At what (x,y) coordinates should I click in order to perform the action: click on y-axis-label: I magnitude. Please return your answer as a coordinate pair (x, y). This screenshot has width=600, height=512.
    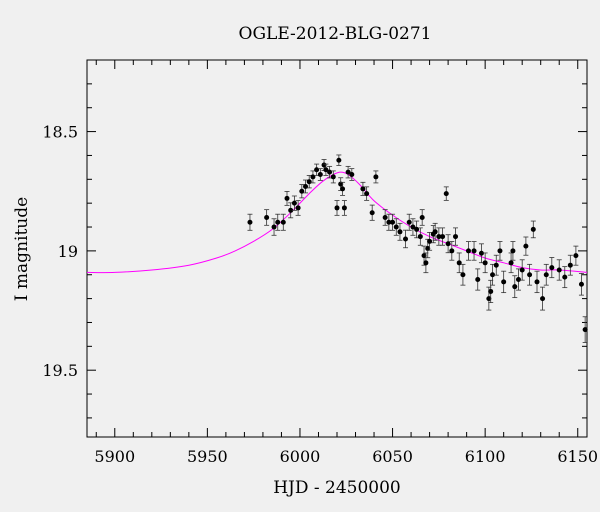
    Looking at the image, I should click on (22, 249).